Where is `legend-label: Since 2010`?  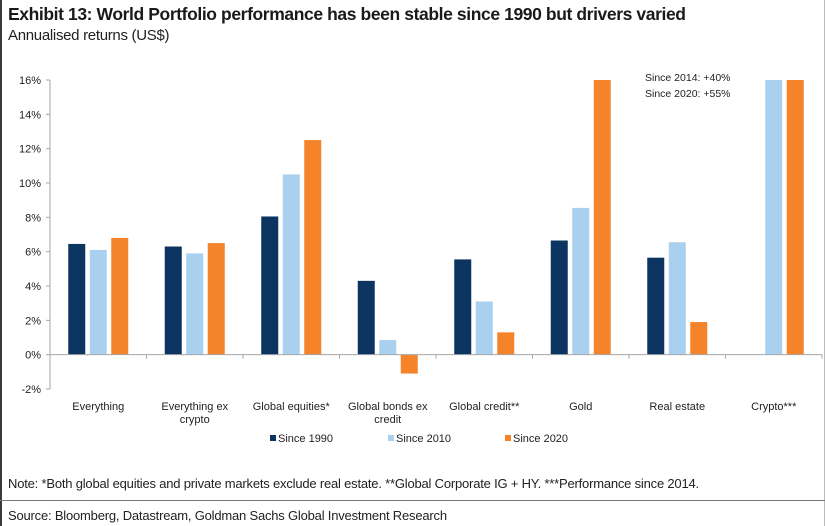 legend-label: Since 2010 is located at coordinates (423, 439).